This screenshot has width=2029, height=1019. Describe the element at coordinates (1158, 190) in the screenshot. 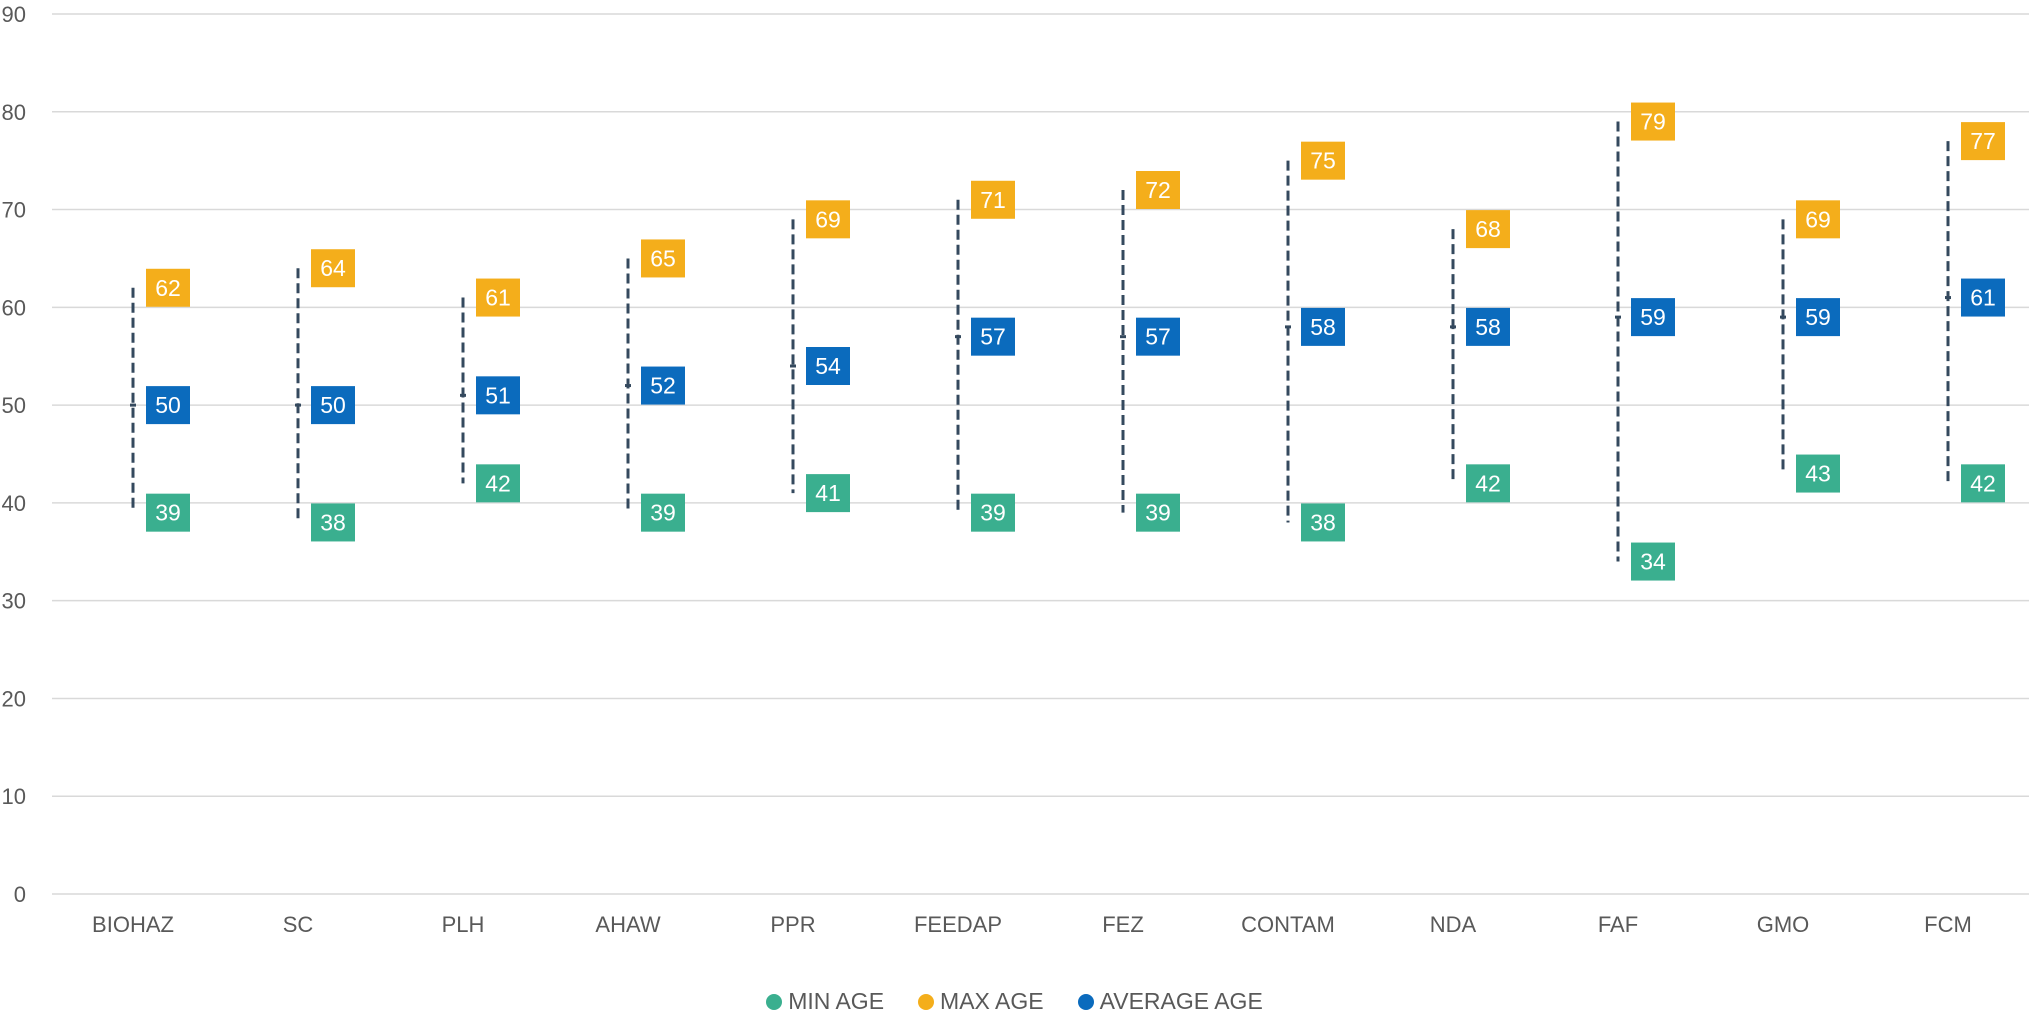

I see `max-age-data-label: 72` at that location.